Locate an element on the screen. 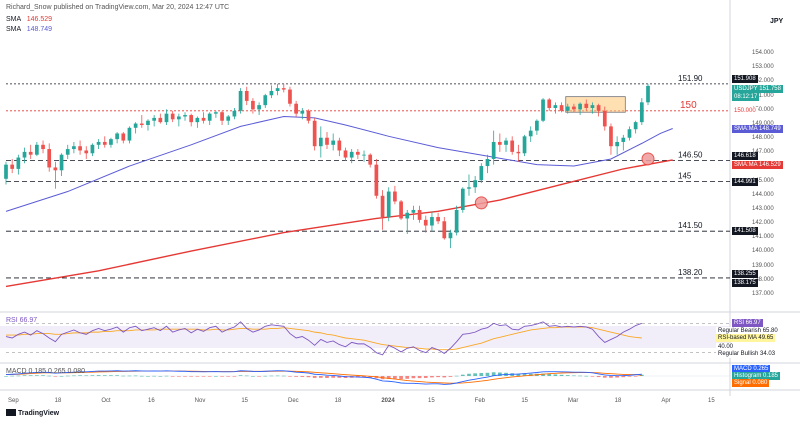 This screenshot has width=800, height=422. price-axis-tick: 141.000 is located at coordinates (763, 237).